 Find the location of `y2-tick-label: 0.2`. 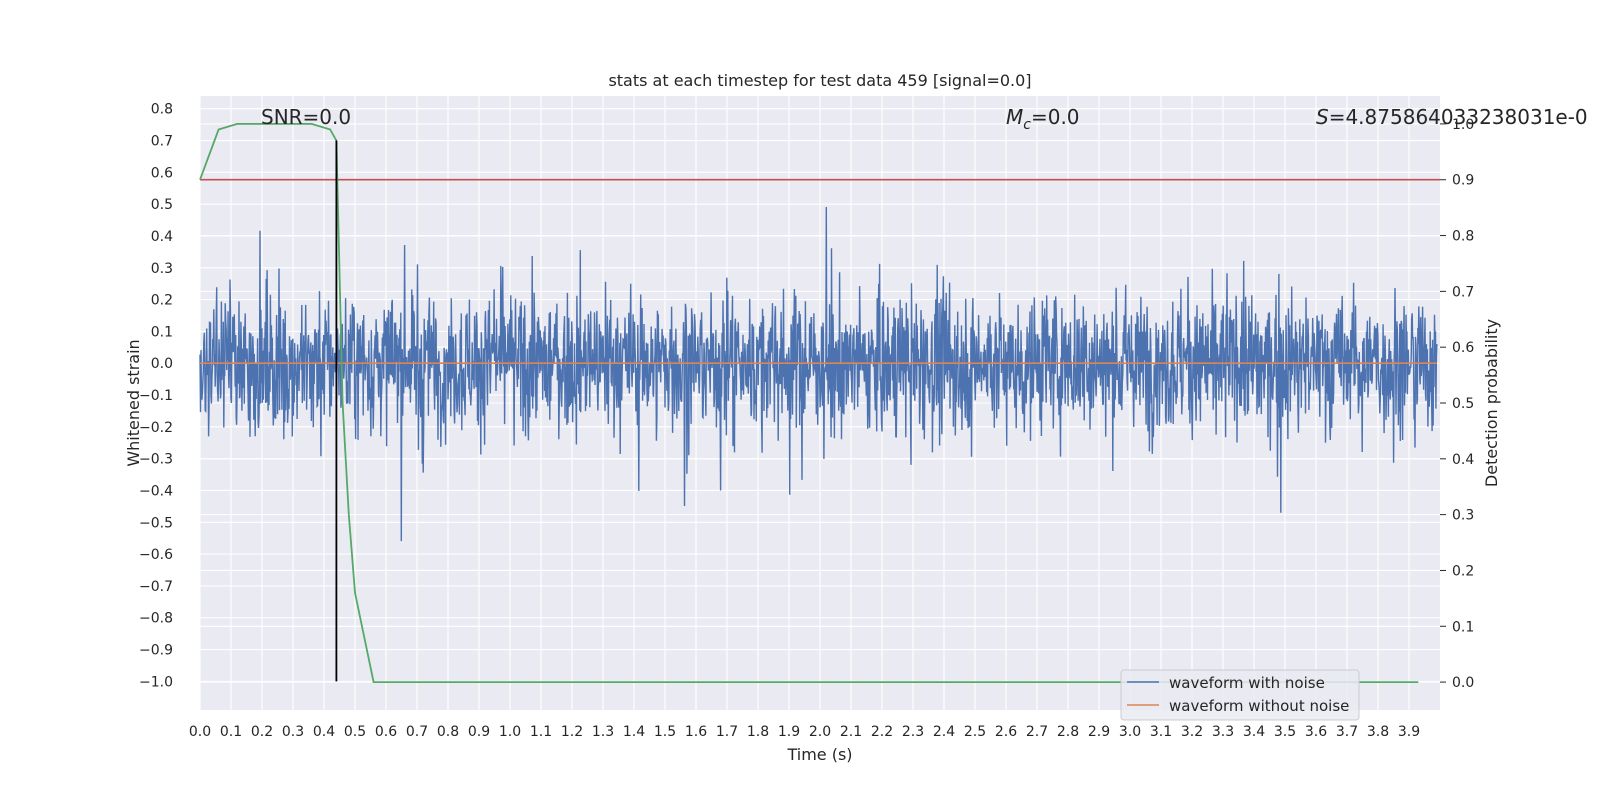

y2-tick-label: 0.2 is located at coordinates (1463, 571).